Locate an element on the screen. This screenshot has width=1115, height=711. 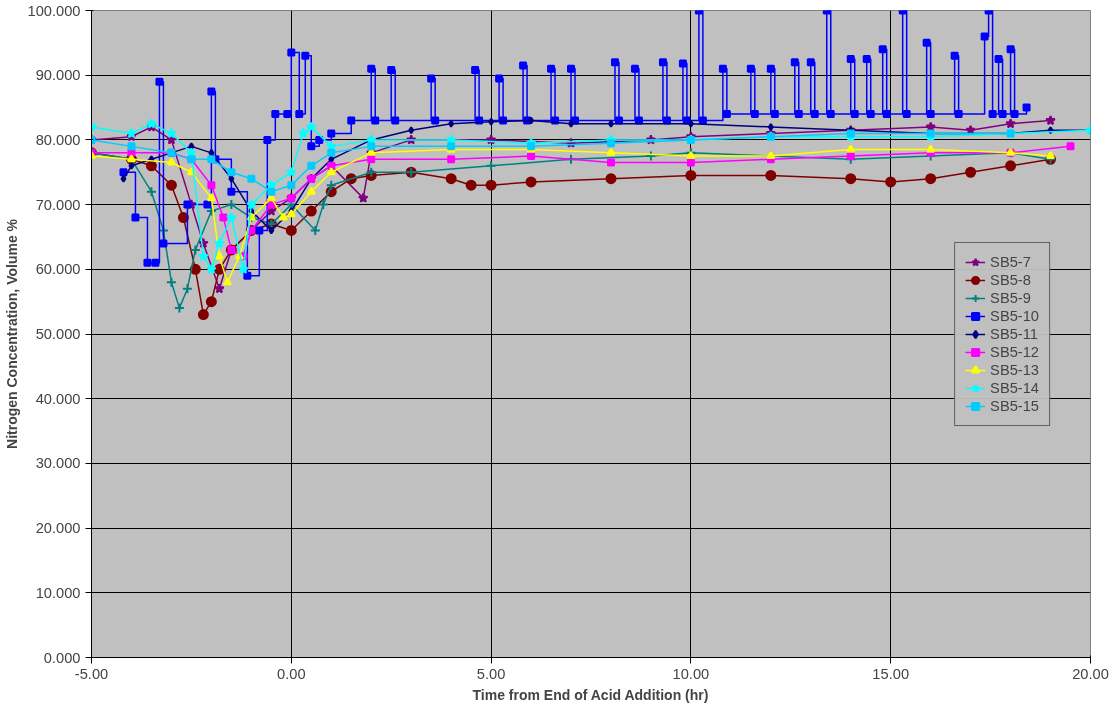
legend-label: SB5-7 is located at coordinates (1010, 261).